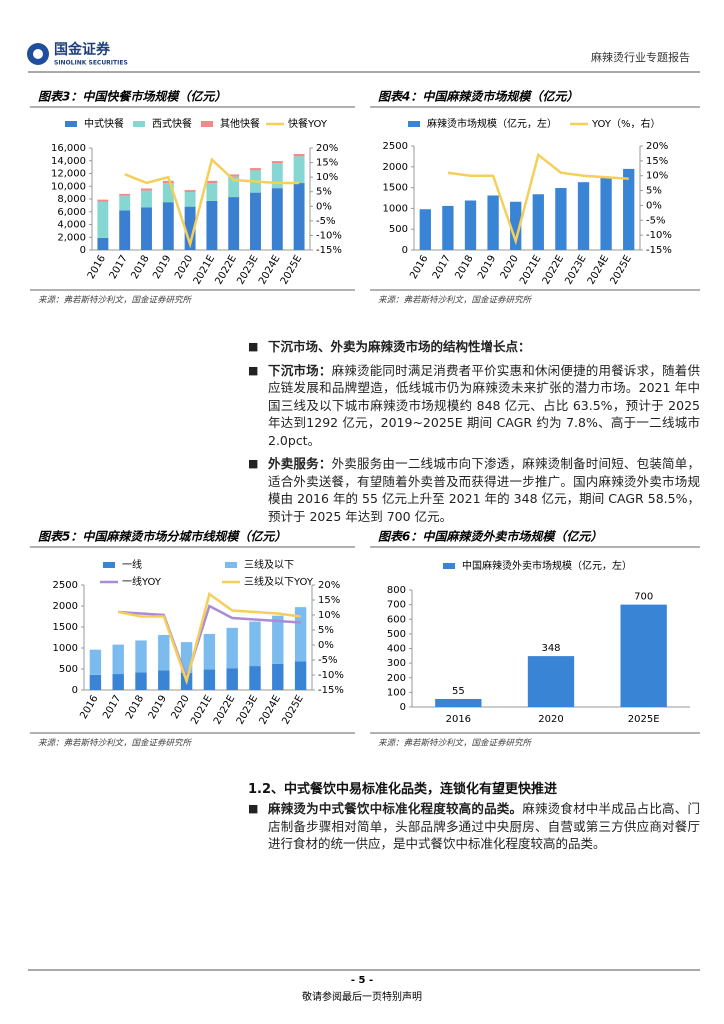 The height and width of the screenshot is (1024, 724). I want to click on legend-label: 中国麻辣烫外卖市场规模（亿元，左）, so click(547, 565).